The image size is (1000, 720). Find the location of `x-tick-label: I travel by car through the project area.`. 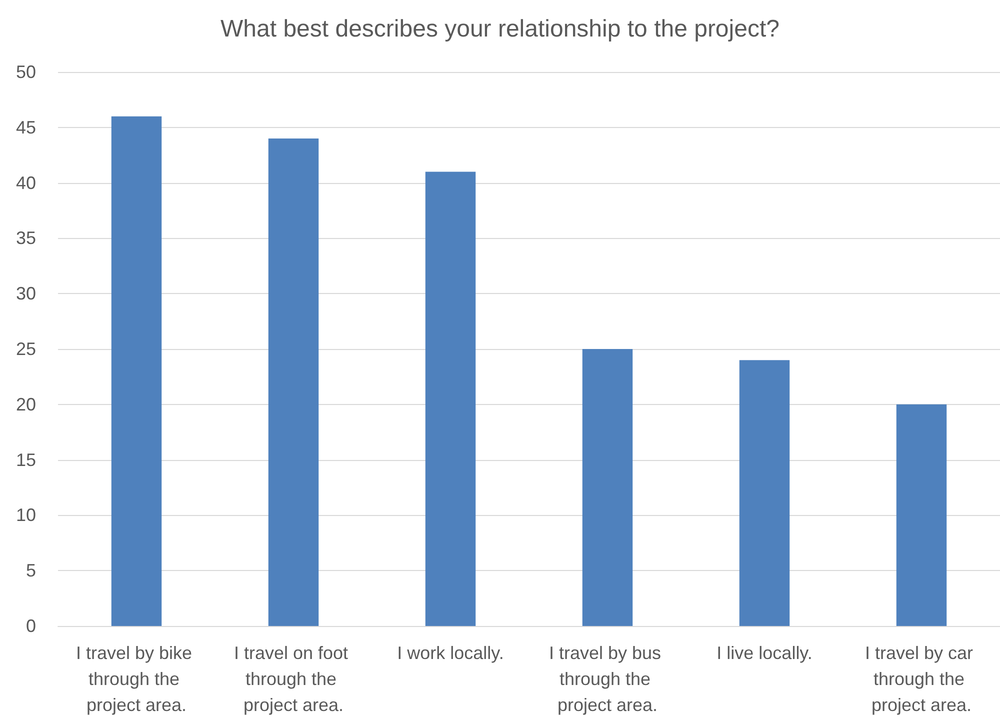

x-tick-label: I travel by car through the project area. is located at coordinates (921, 679).